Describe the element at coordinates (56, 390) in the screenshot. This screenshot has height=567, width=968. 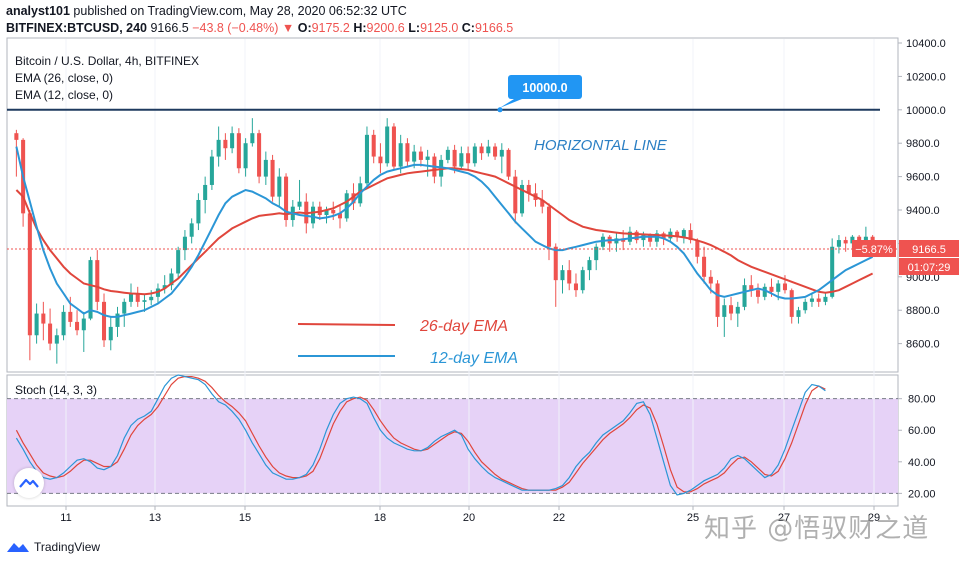
I see `stoch-legend: Stoch (14, 3, 3)` at that location.